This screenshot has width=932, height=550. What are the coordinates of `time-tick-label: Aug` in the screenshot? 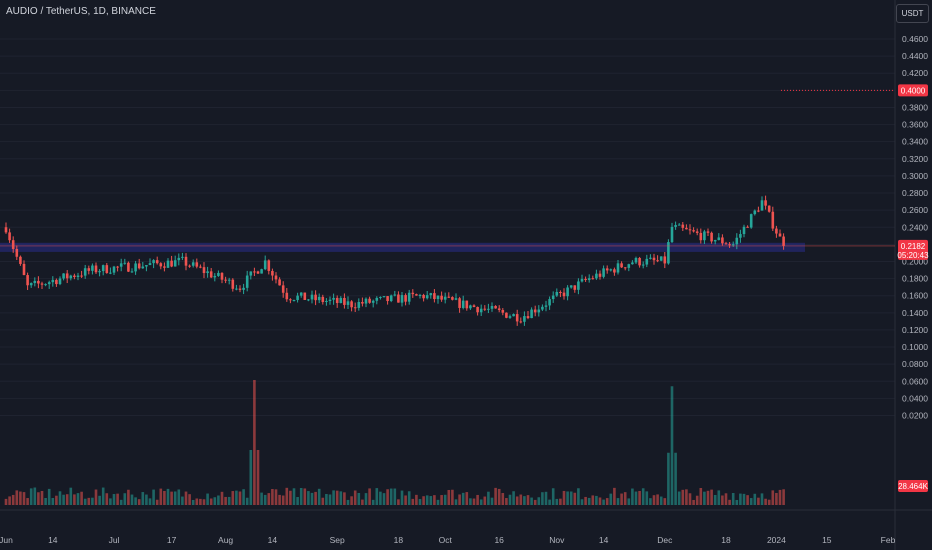 It's located at (225, 540).